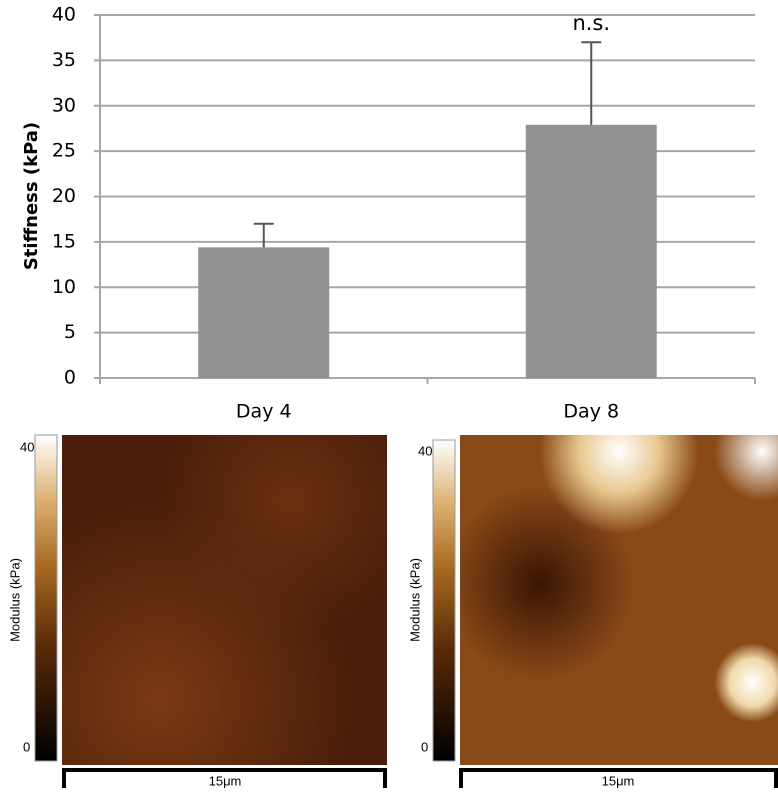 The image size is (778, 793). Describe the element at coordinates (591, 23) in the screenshot. I see `annotation: n.s.` at that location.